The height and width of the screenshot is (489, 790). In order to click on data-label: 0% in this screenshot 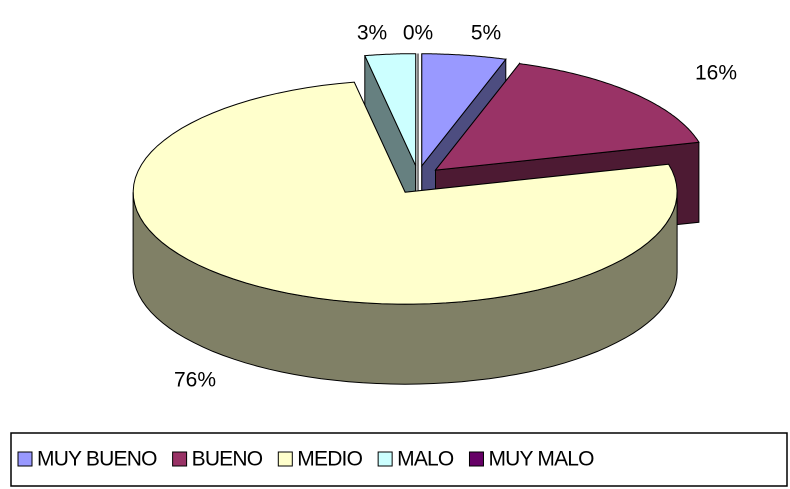, I will do `click(418, 33)`.